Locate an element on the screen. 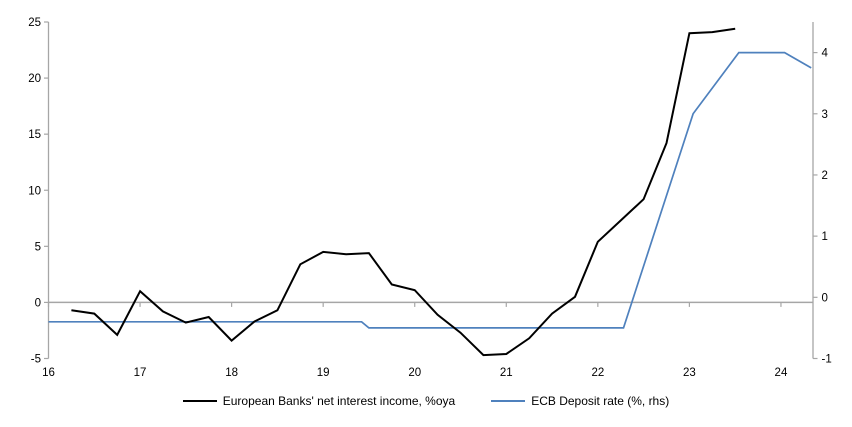  x-axis-tick-label: 16 is located at coordinates (48, 373).